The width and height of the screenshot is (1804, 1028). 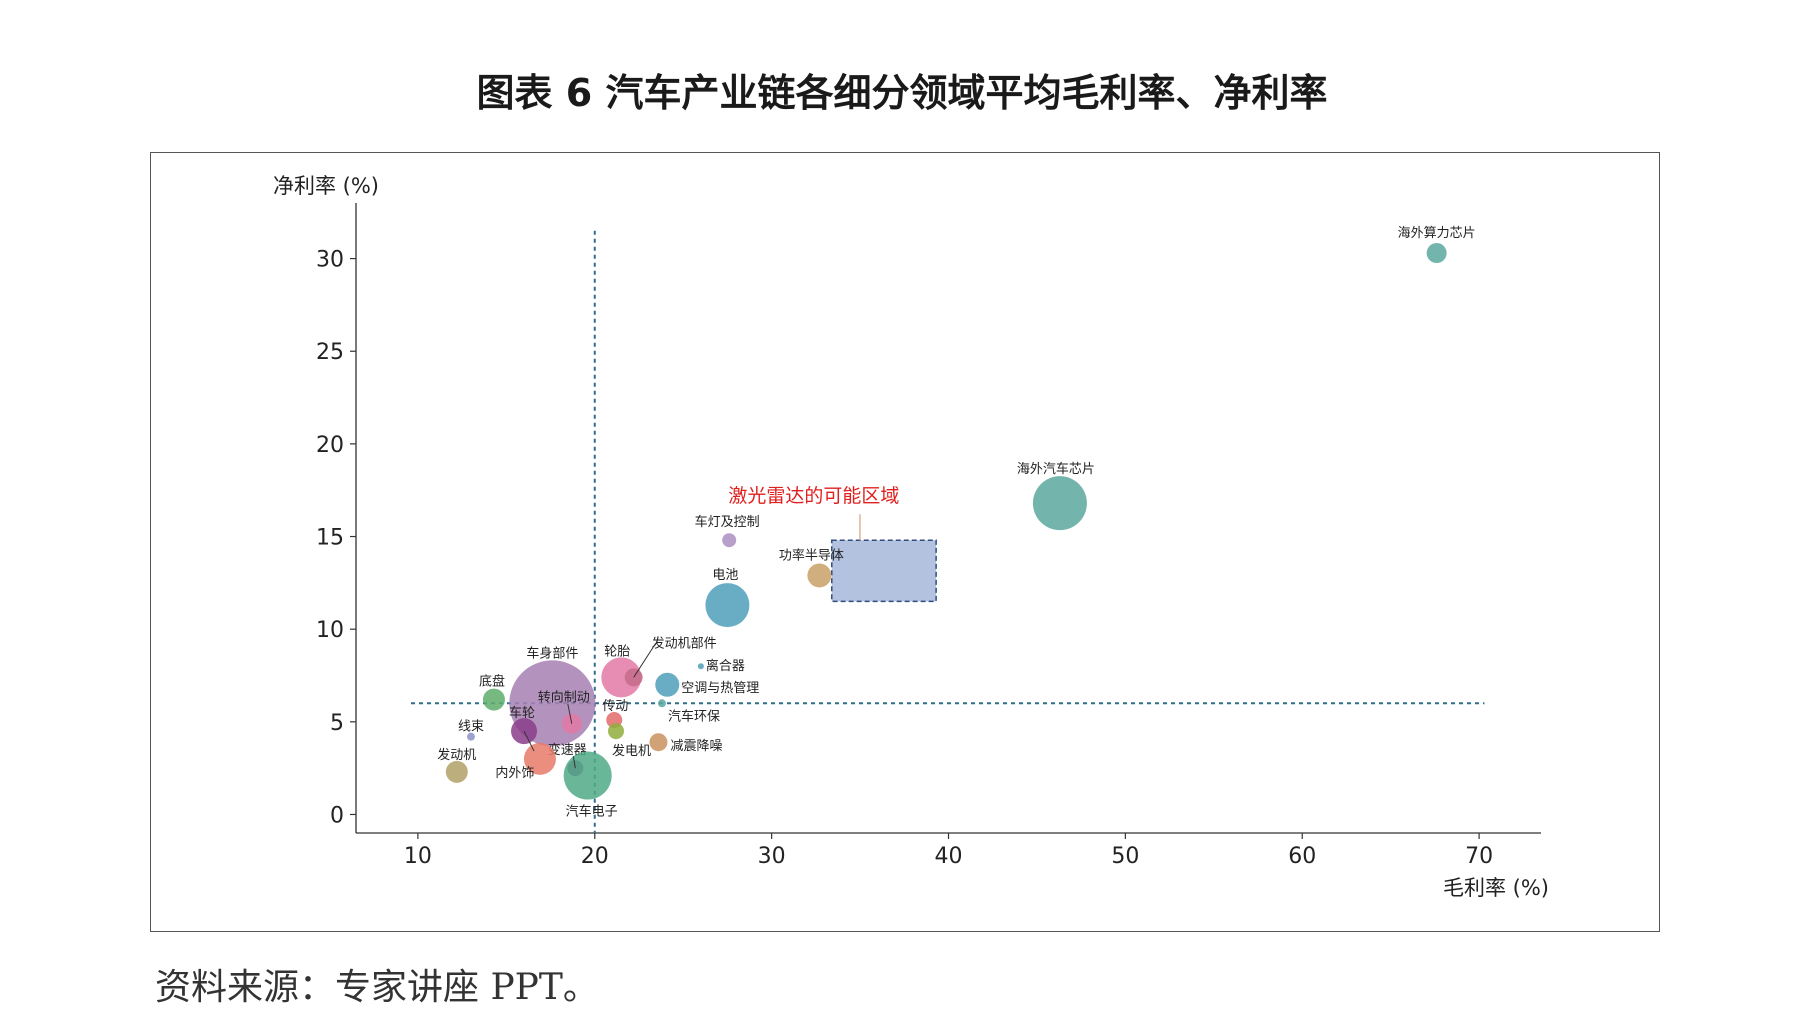 I want to click on y-tick-label: 10, so click(x=330, y=630).